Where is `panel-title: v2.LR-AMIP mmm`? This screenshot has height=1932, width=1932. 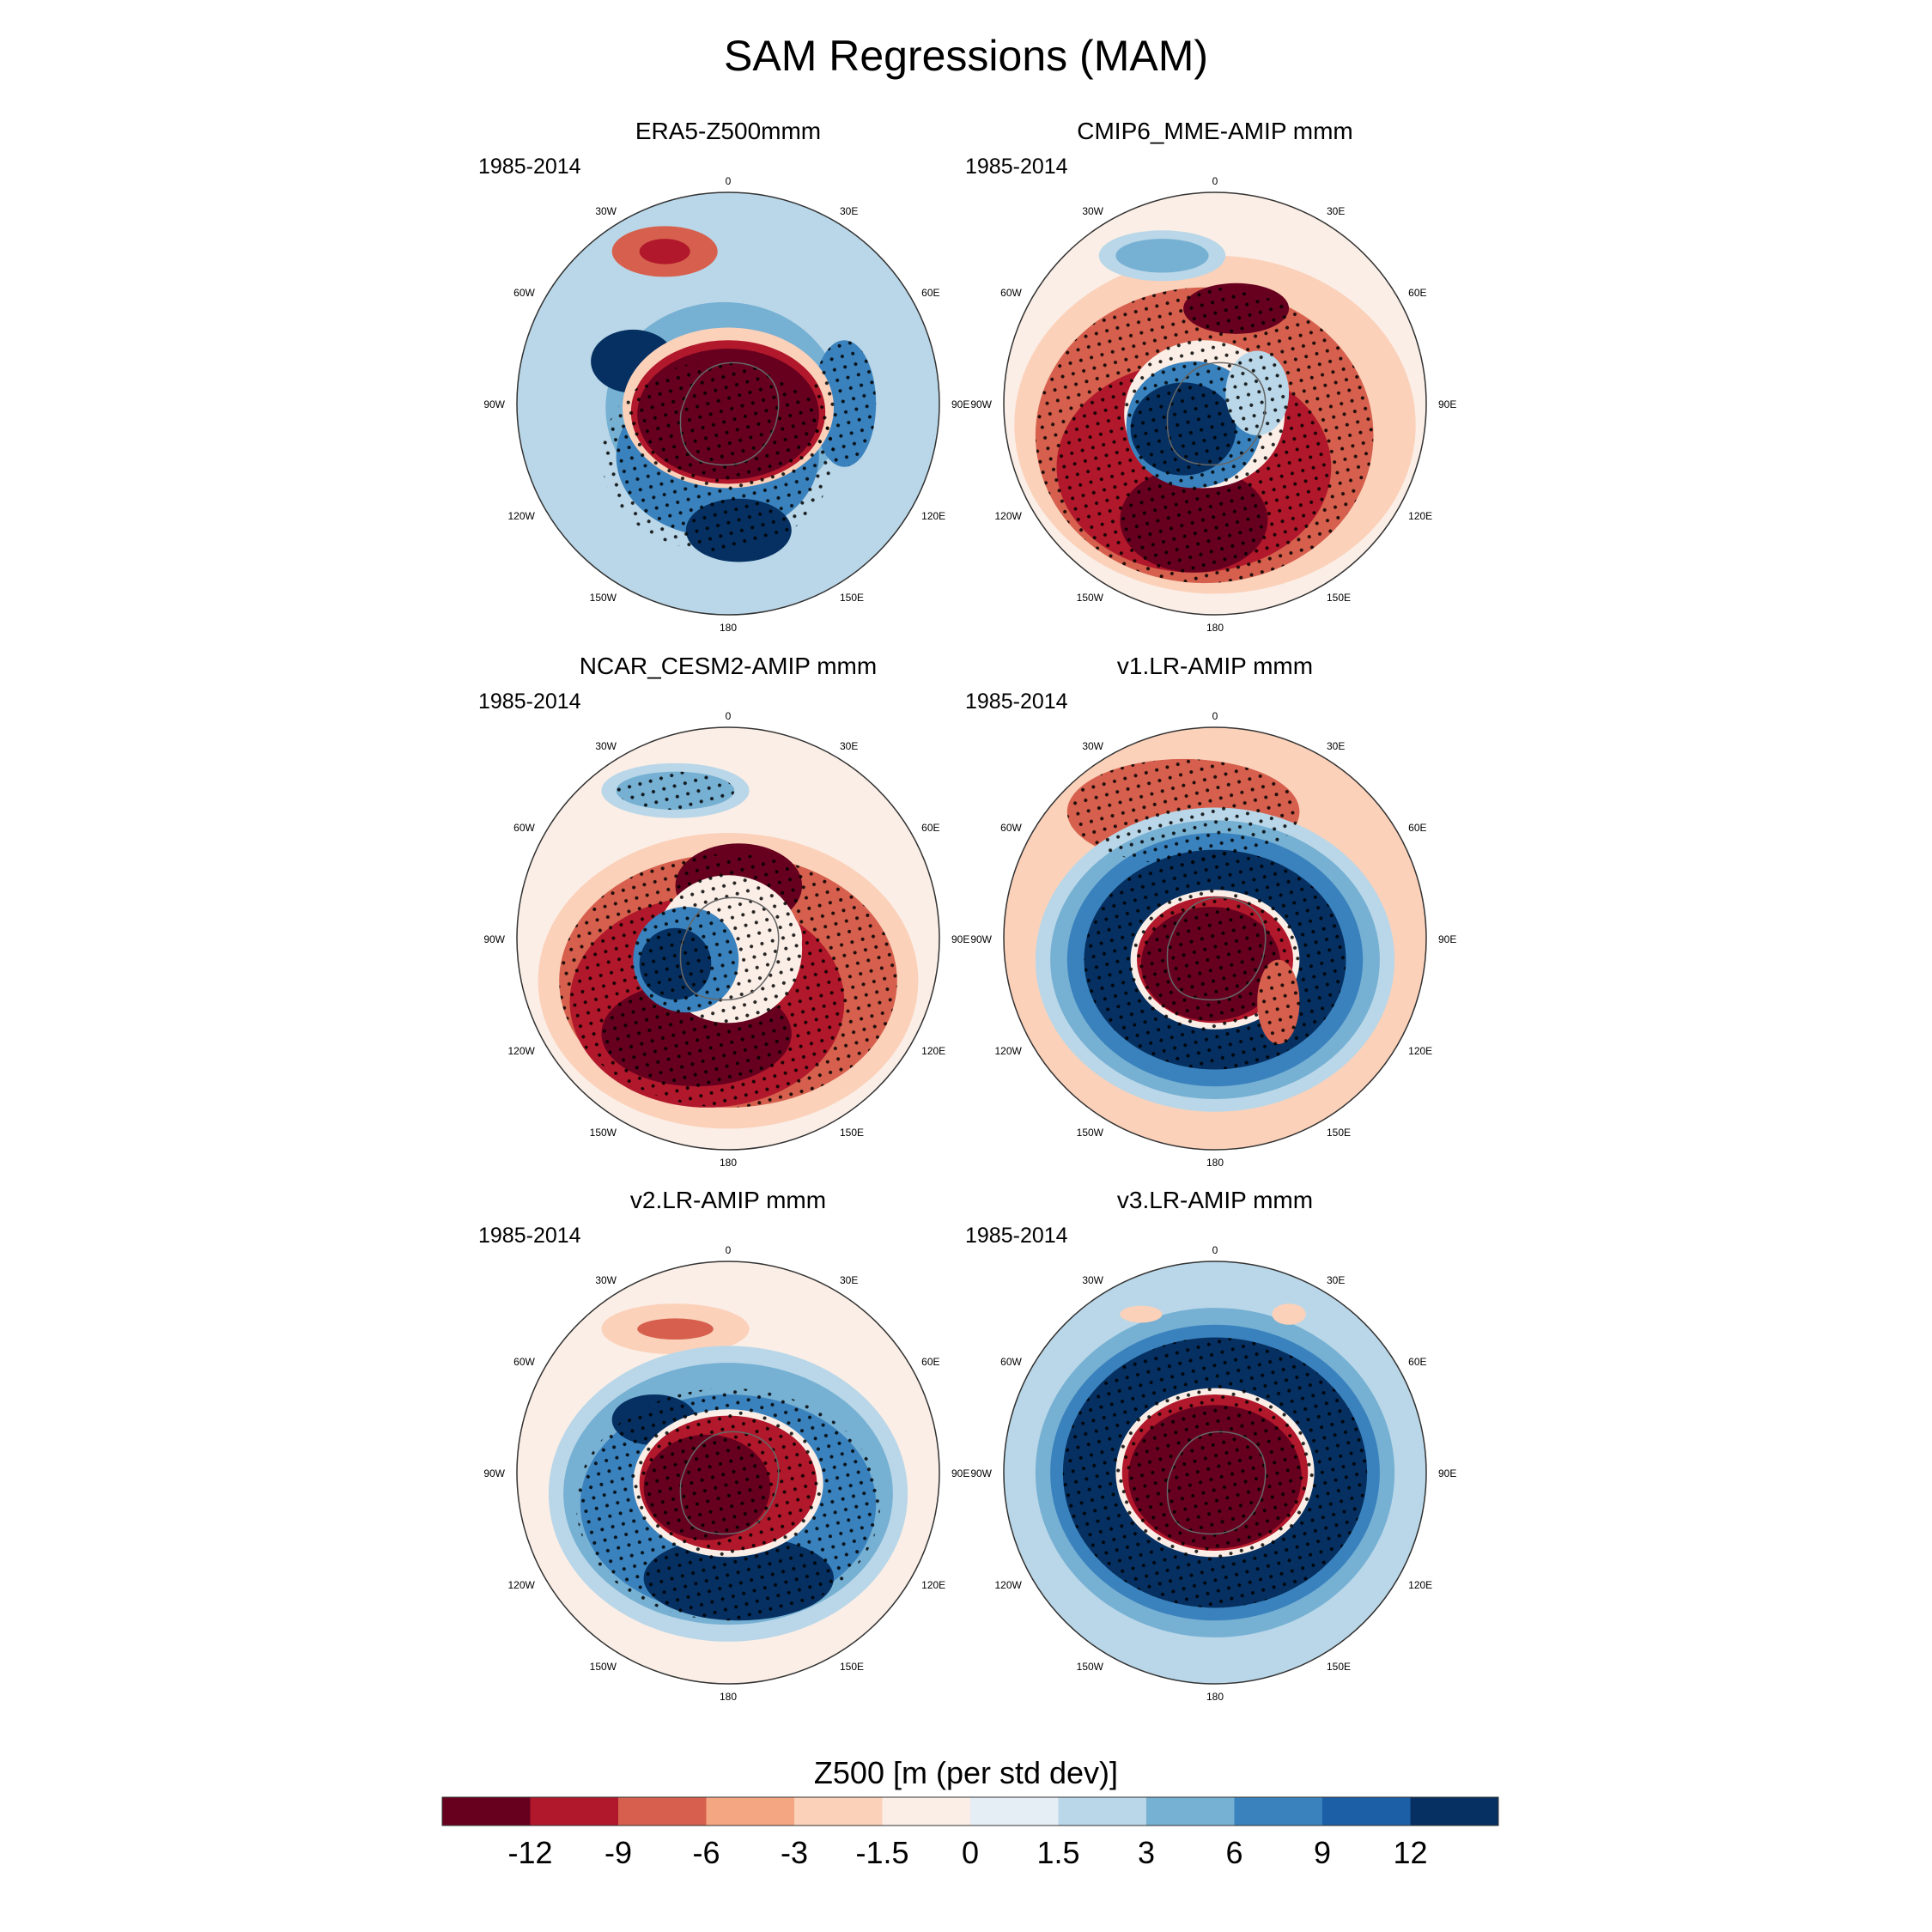
panel-title: v2.LR-AMIP mmm is located at coordinates (728, 1200).